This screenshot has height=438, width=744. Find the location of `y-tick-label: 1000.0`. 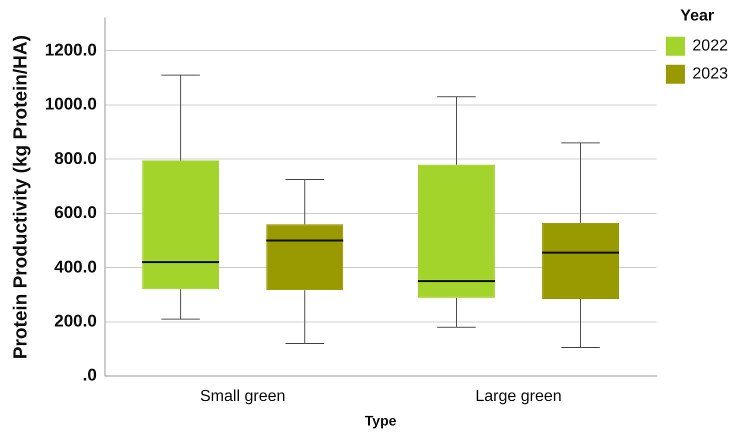

y-tick-label: 1000.0 is located at coordinates (70, 104).